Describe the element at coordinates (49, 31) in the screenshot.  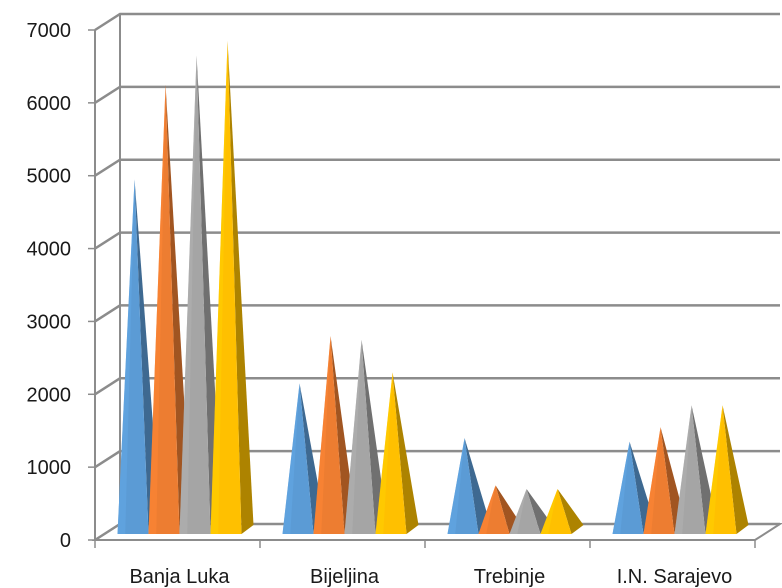
I see `y-tick-label: 7000` at that location.